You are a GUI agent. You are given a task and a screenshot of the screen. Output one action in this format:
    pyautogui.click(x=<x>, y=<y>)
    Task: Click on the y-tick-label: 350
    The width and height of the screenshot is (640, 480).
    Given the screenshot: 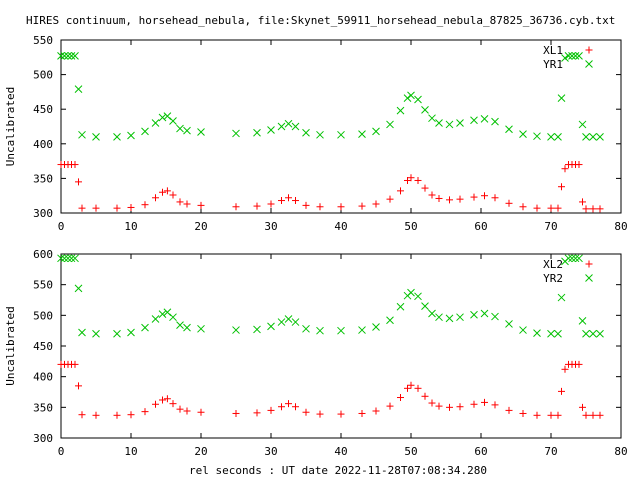 What is the action you would take?
    pyautogui.click(x=43, y=407)
    